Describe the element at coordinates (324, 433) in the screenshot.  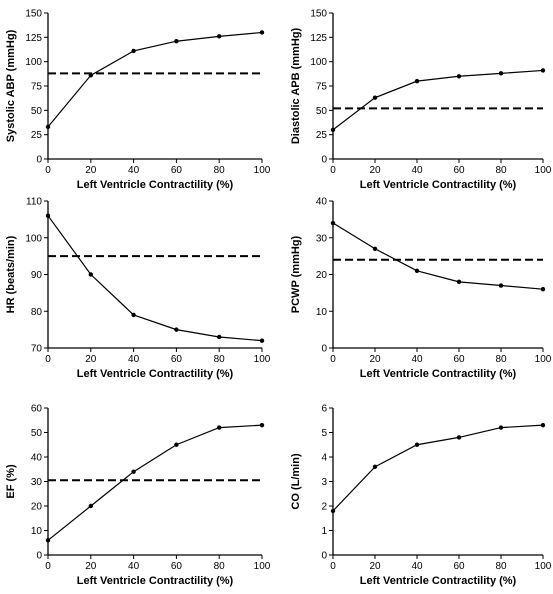
I see `y-tick-label: 5` at that location.